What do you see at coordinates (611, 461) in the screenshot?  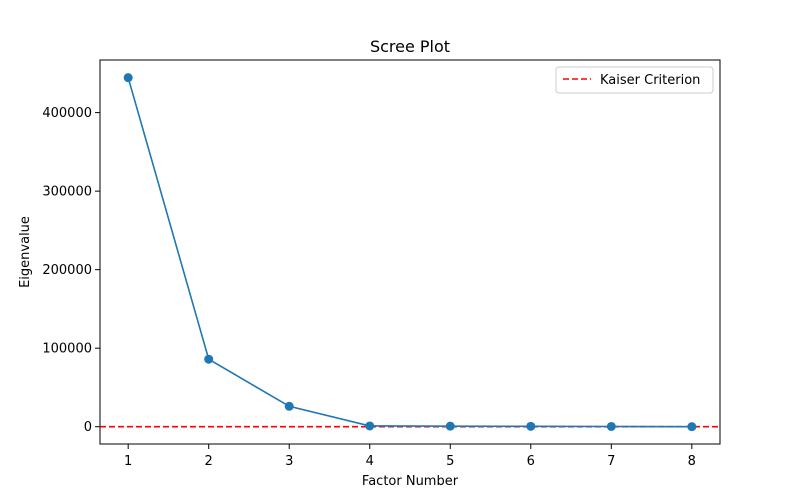 I see `x-tick-label: 7` at bounding box center [611, 461].